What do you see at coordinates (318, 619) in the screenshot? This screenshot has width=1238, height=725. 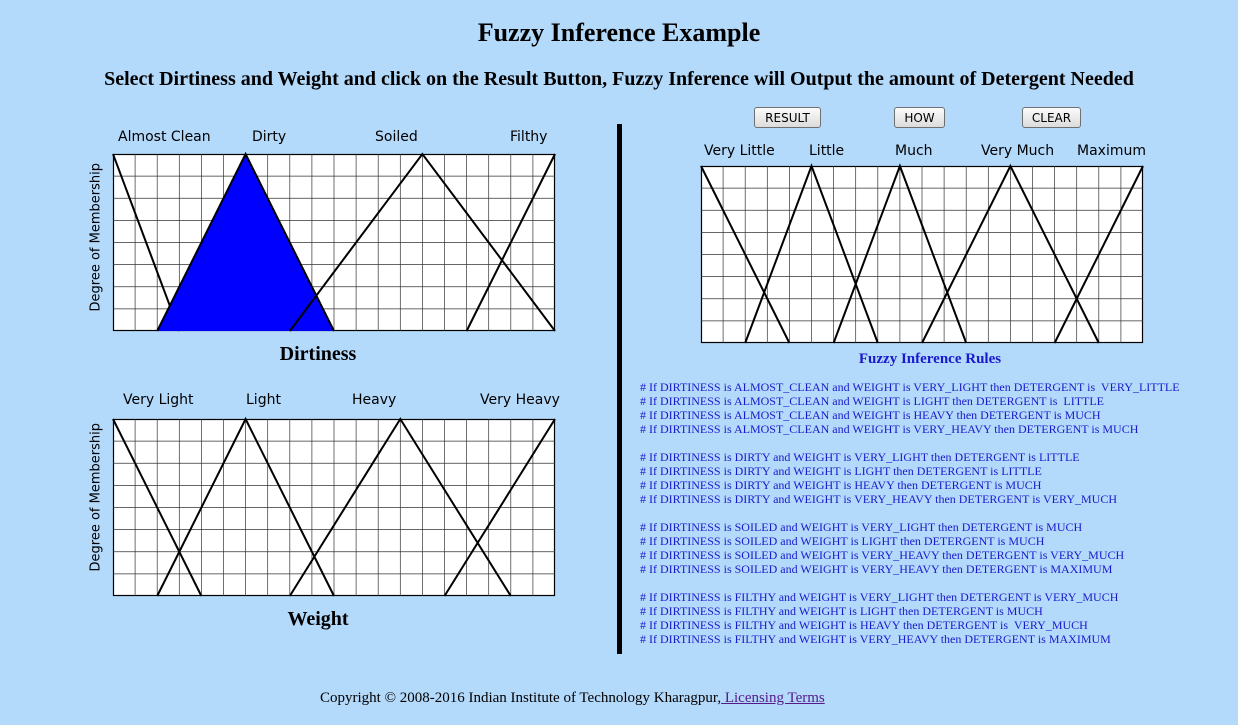 I see `weight-chart-title: Weight` at bounding box center [318, 619].